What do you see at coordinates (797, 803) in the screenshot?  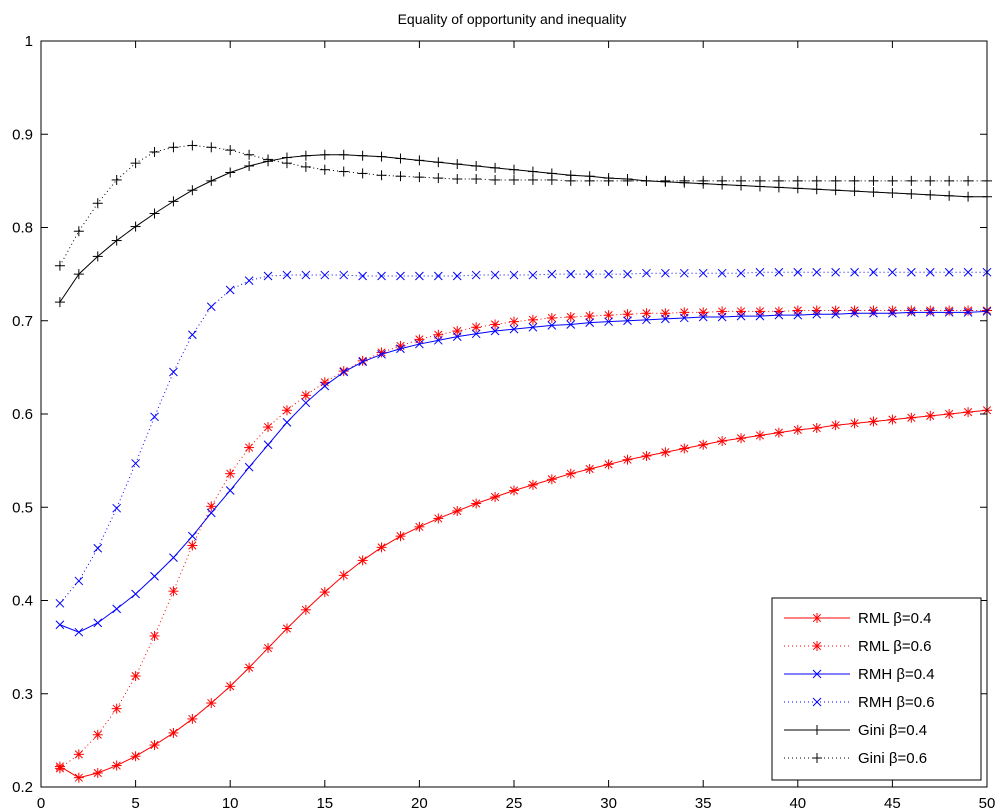 I see `x-tick-label: 40` at bounding box center [797, 803].